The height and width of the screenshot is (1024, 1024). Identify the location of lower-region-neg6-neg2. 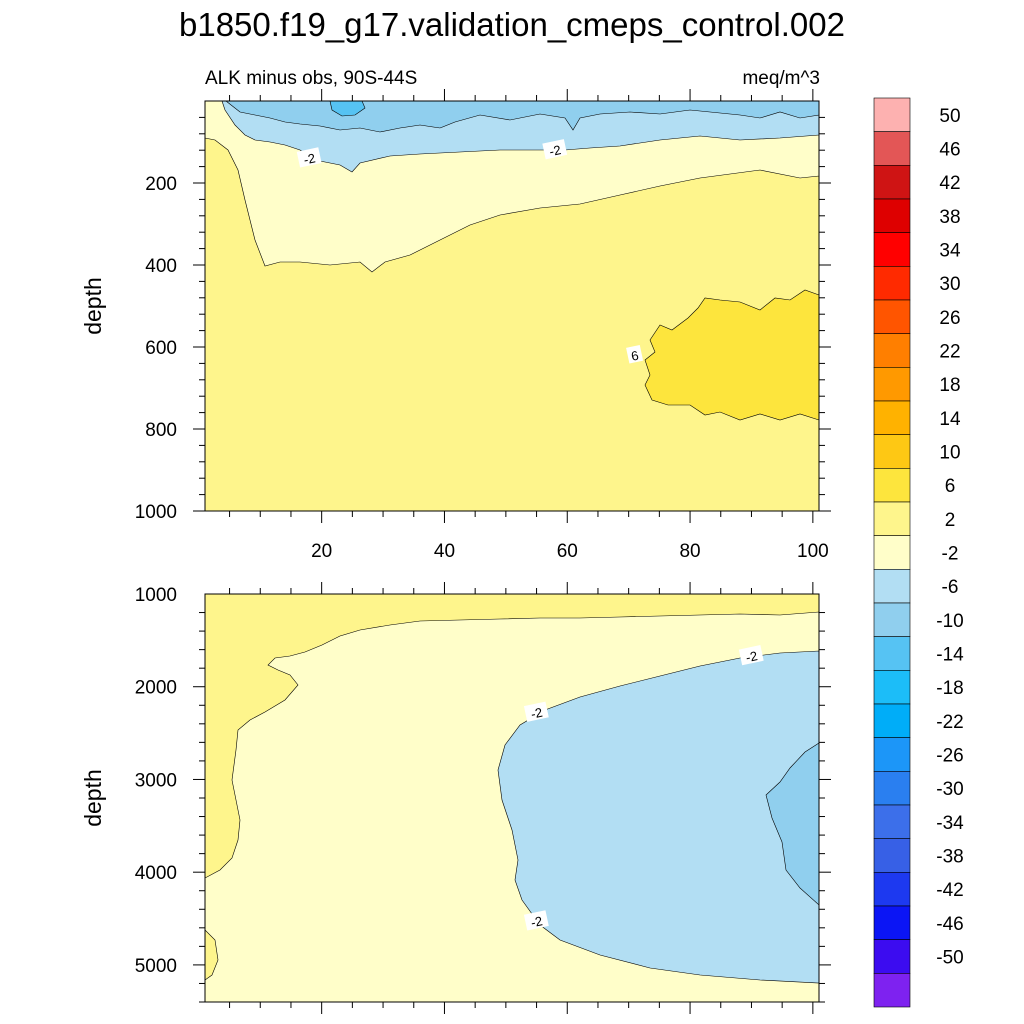
(658, 817).